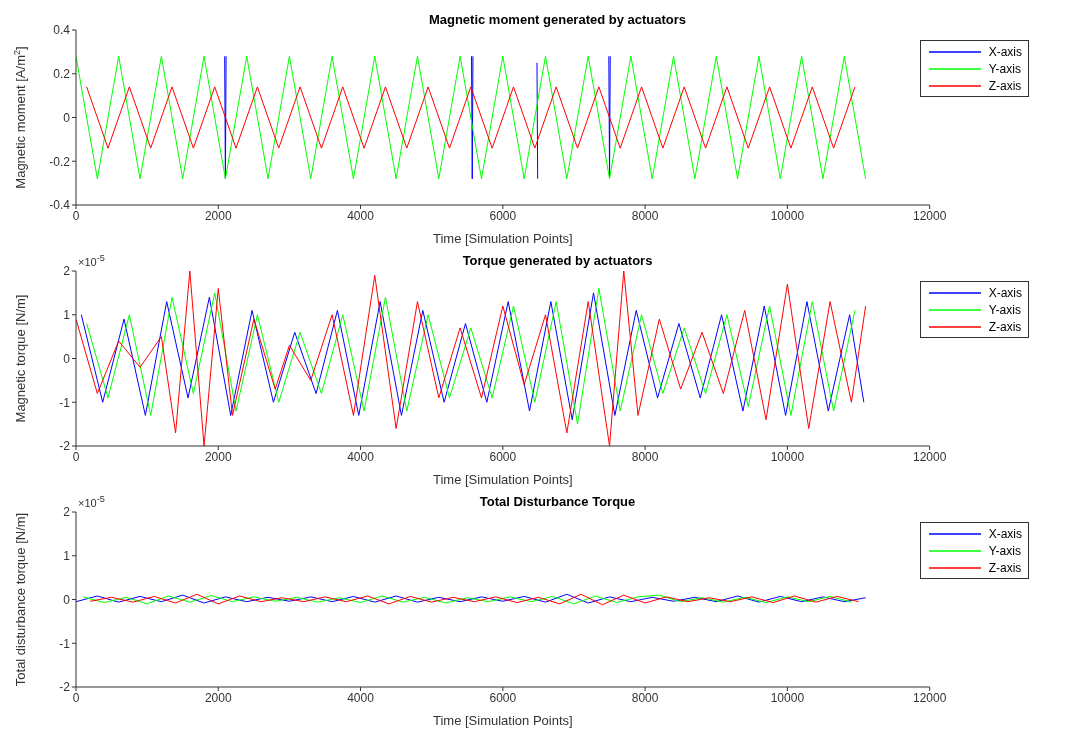 The height and width of the screenshot is (740, 1075). Describe the element at coordinates (20, 599) in the screenshot. I see `y-axis-title: Total disturbance torque [N/m]` at that location.